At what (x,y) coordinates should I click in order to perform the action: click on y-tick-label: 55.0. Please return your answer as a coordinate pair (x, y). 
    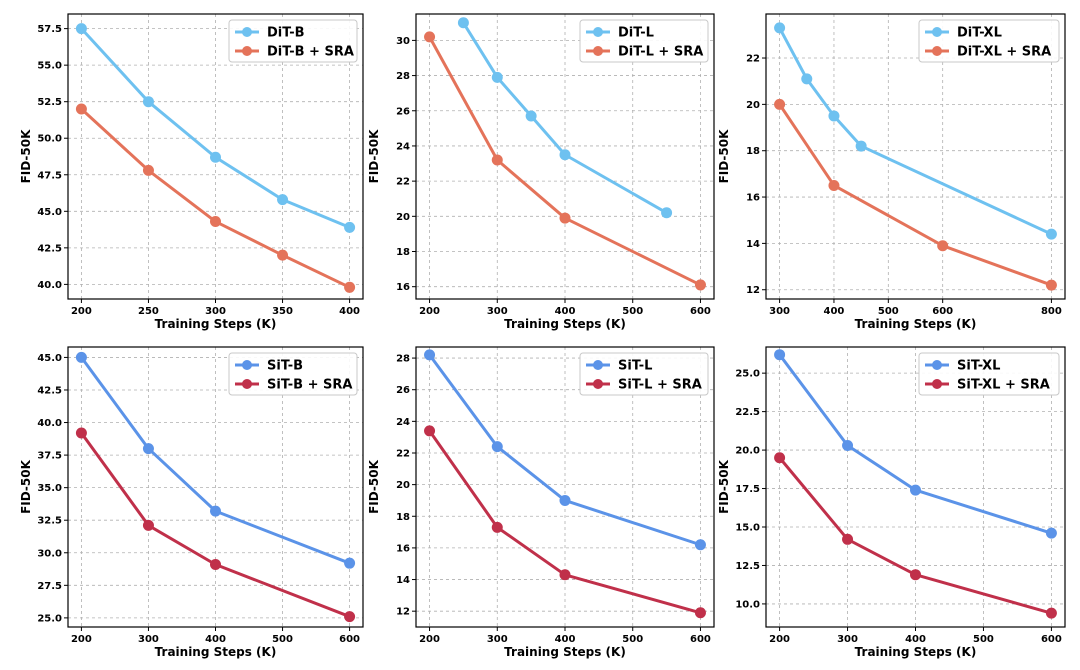
    Looking at the image, I should click on (49, 66).